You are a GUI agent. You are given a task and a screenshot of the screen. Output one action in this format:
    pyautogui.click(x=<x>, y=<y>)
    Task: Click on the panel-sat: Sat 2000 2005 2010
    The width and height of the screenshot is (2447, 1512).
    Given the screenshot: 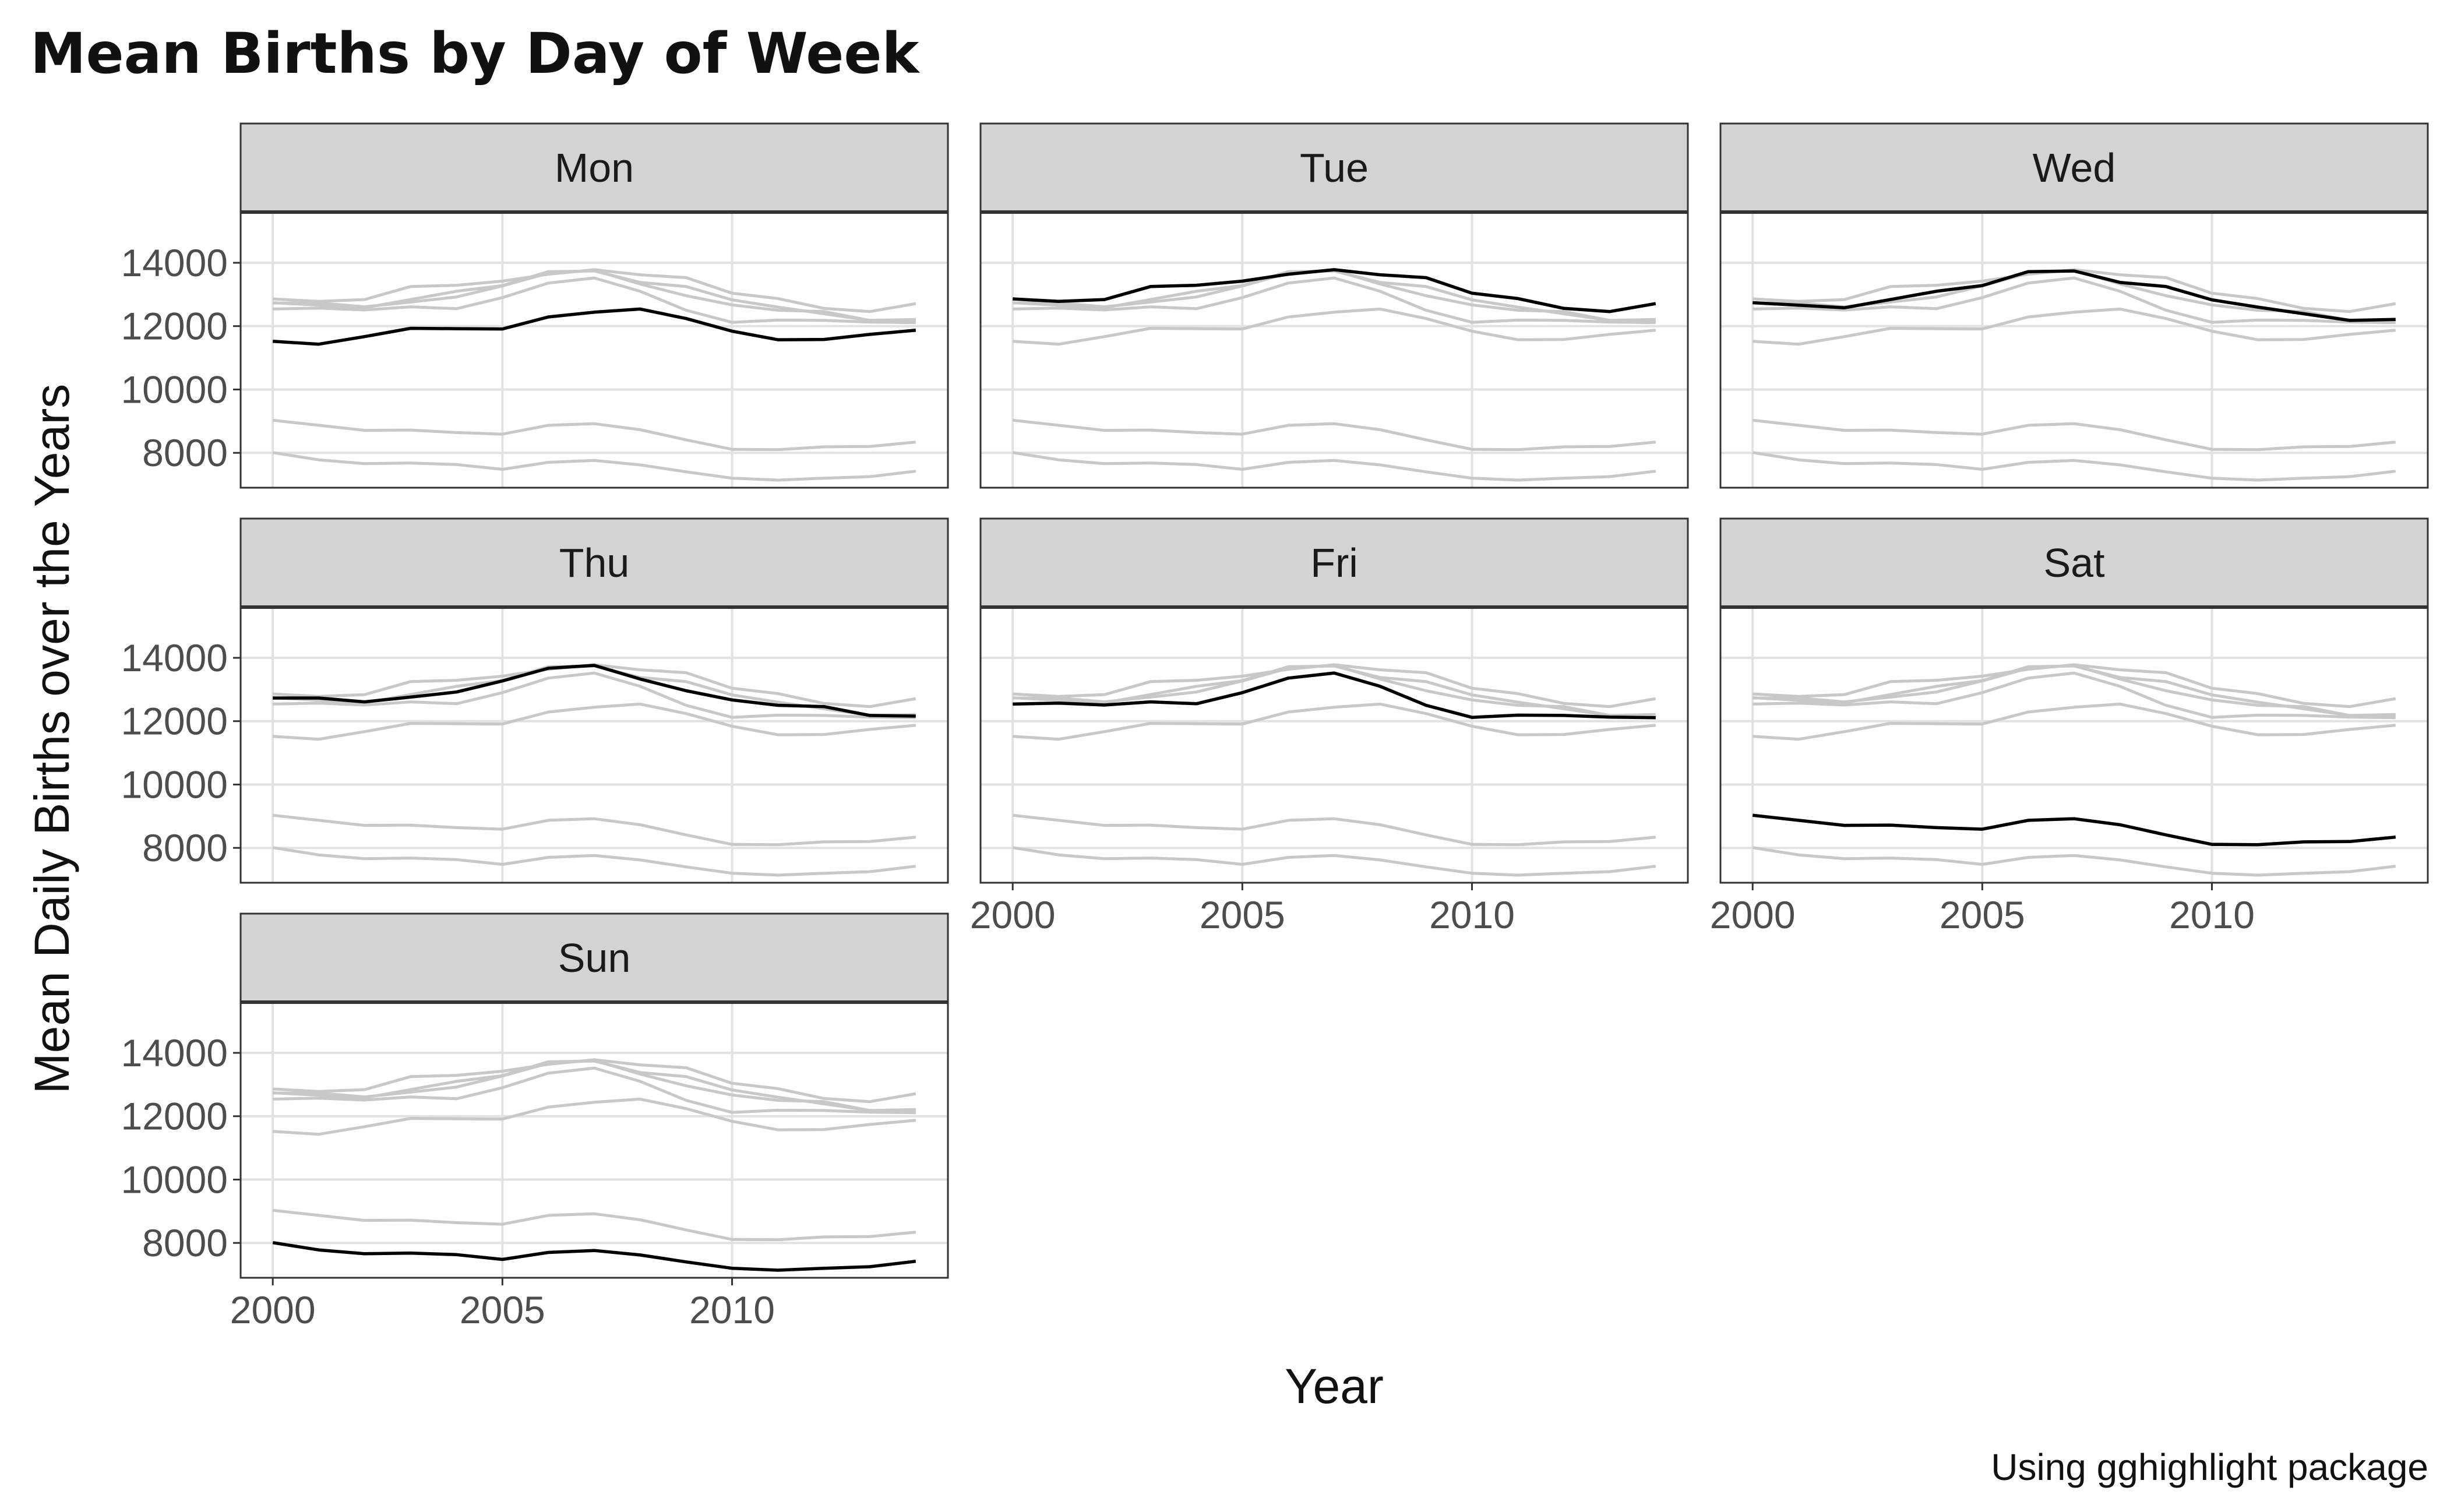 What is the action you would take?
    pyautogui.click(x=2069, y=726)
    